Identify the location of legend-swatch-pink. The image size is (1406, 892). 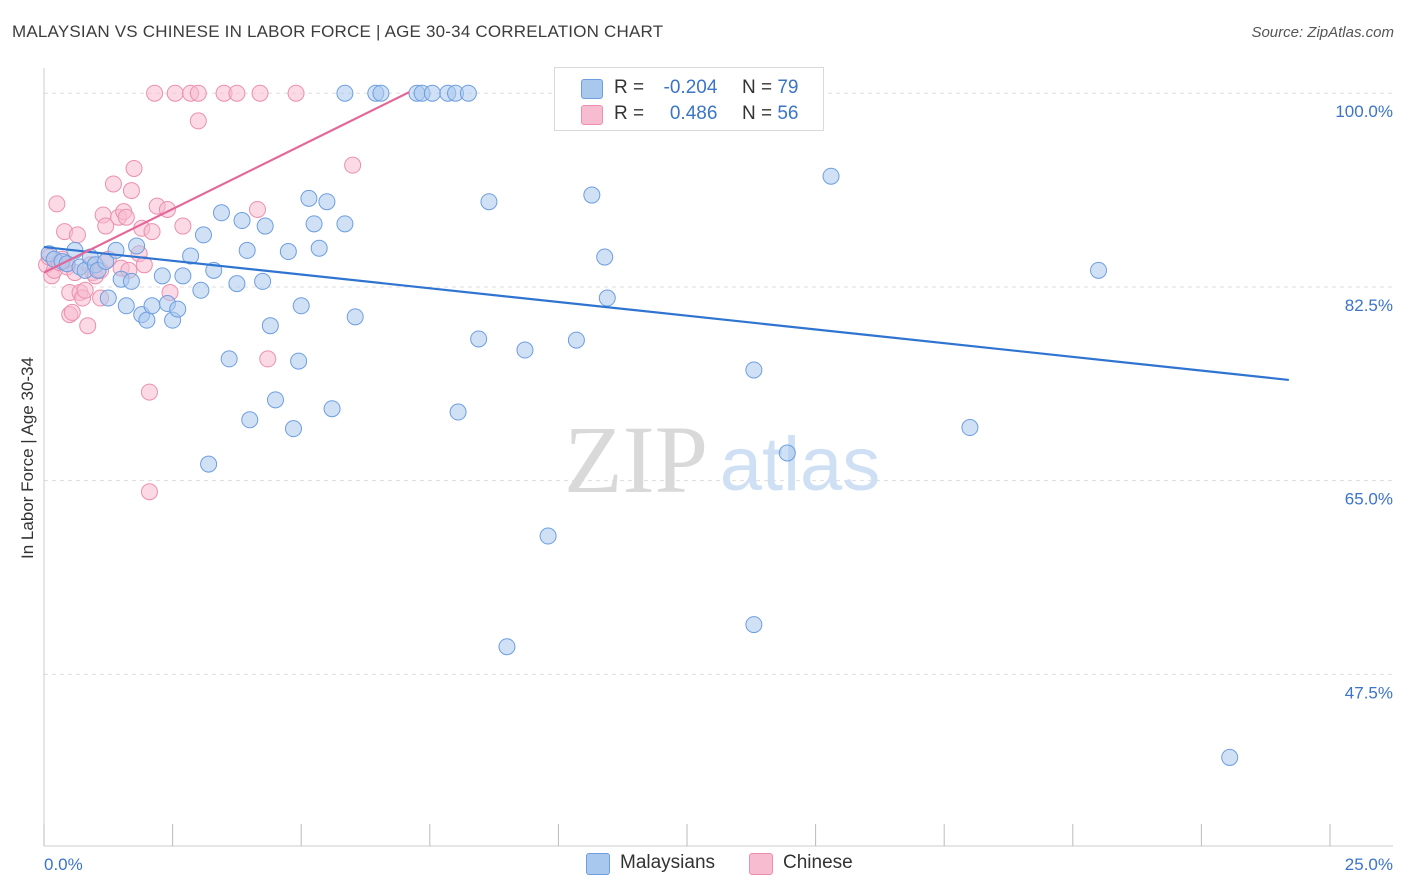
(592, 115).